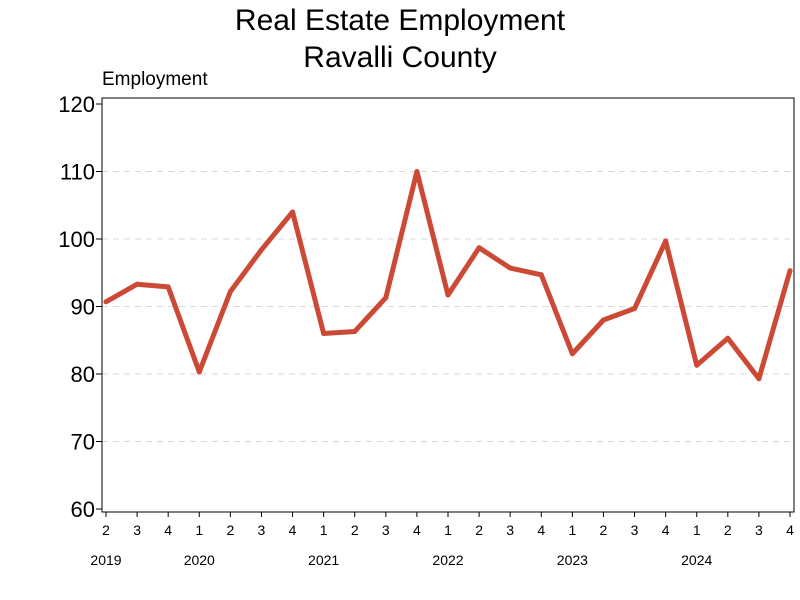  Describe the element at coordinates (400, 20) in the screenshot. I see `chart-title-line1: Real Estate Employment` at that location.